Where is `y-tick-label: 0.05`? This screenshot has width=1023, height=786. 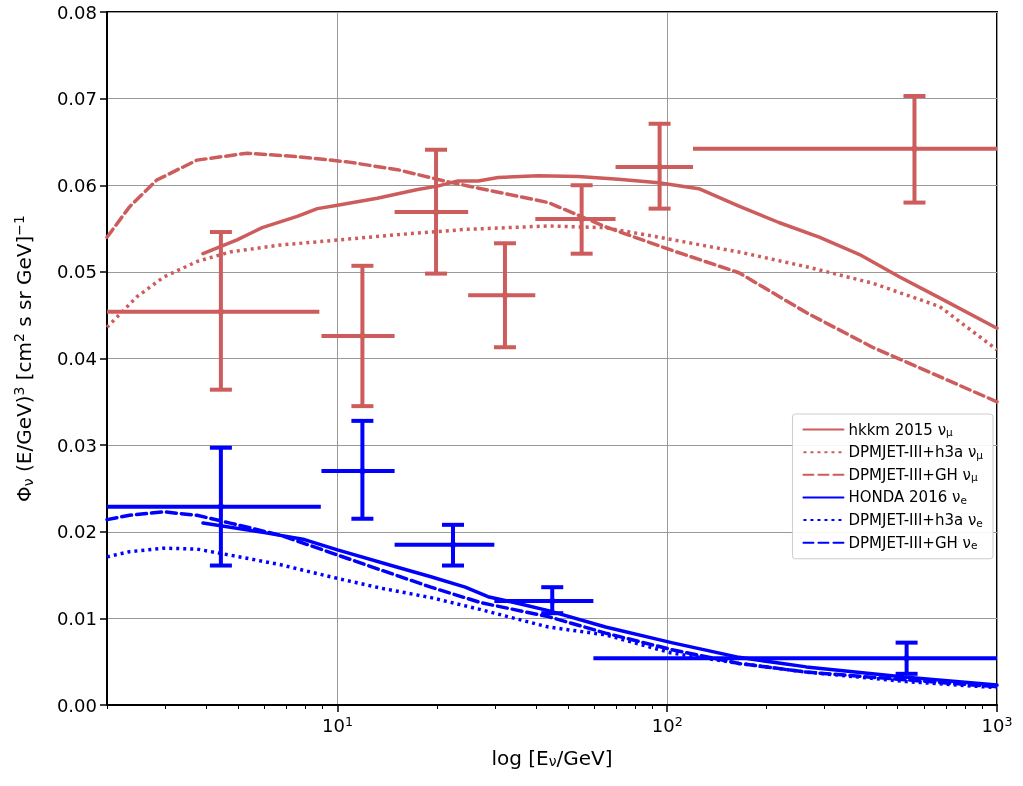 y-tick-label: 0.05 is located at coordinates (76, 272).